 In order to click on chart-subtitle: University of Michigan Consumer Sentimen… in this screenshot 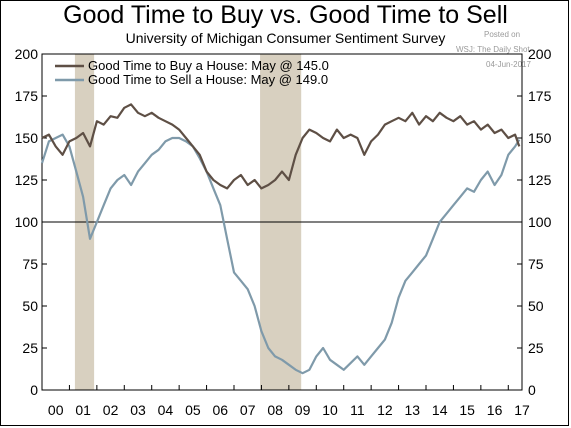, I will do `click(285, 38)`.